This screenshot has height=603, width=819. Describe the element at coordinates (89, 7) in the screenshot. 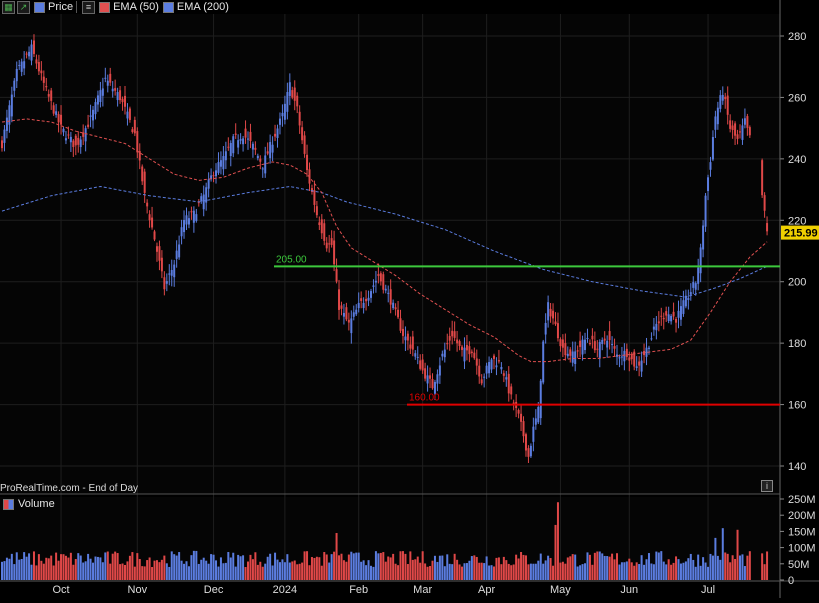

I see `menu-icon: ≡` at that location.